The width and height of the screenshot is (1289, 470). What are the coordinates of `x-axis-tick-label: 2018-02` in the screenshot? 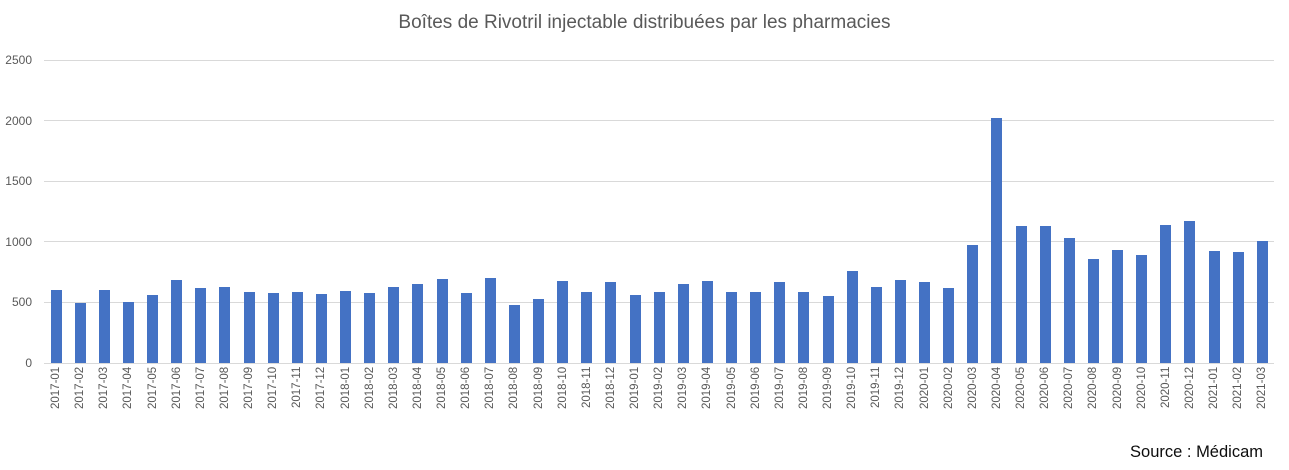 It's located at (369, 388).